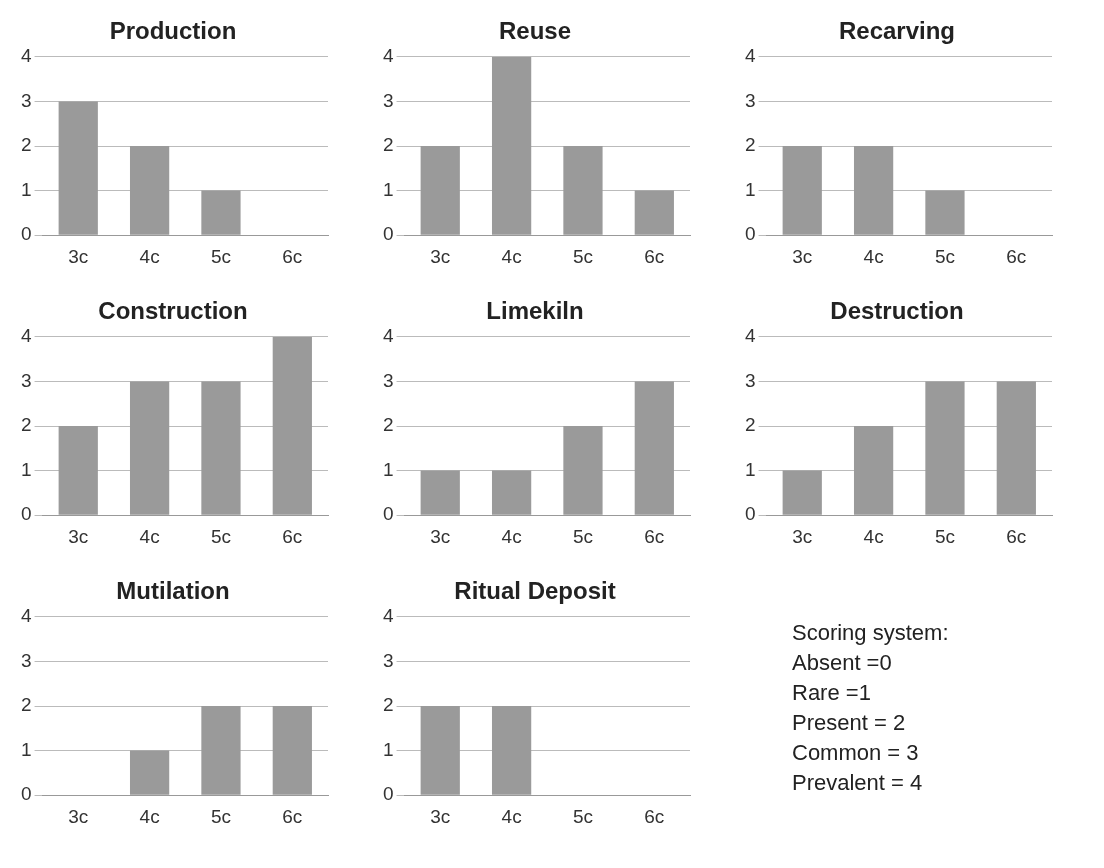 This screenshot has width=1104, height=868. What do you see at coordinates (897, 311) in the screenshot?
I see `chart-title: Destruction` at bounding box center [897, 311].